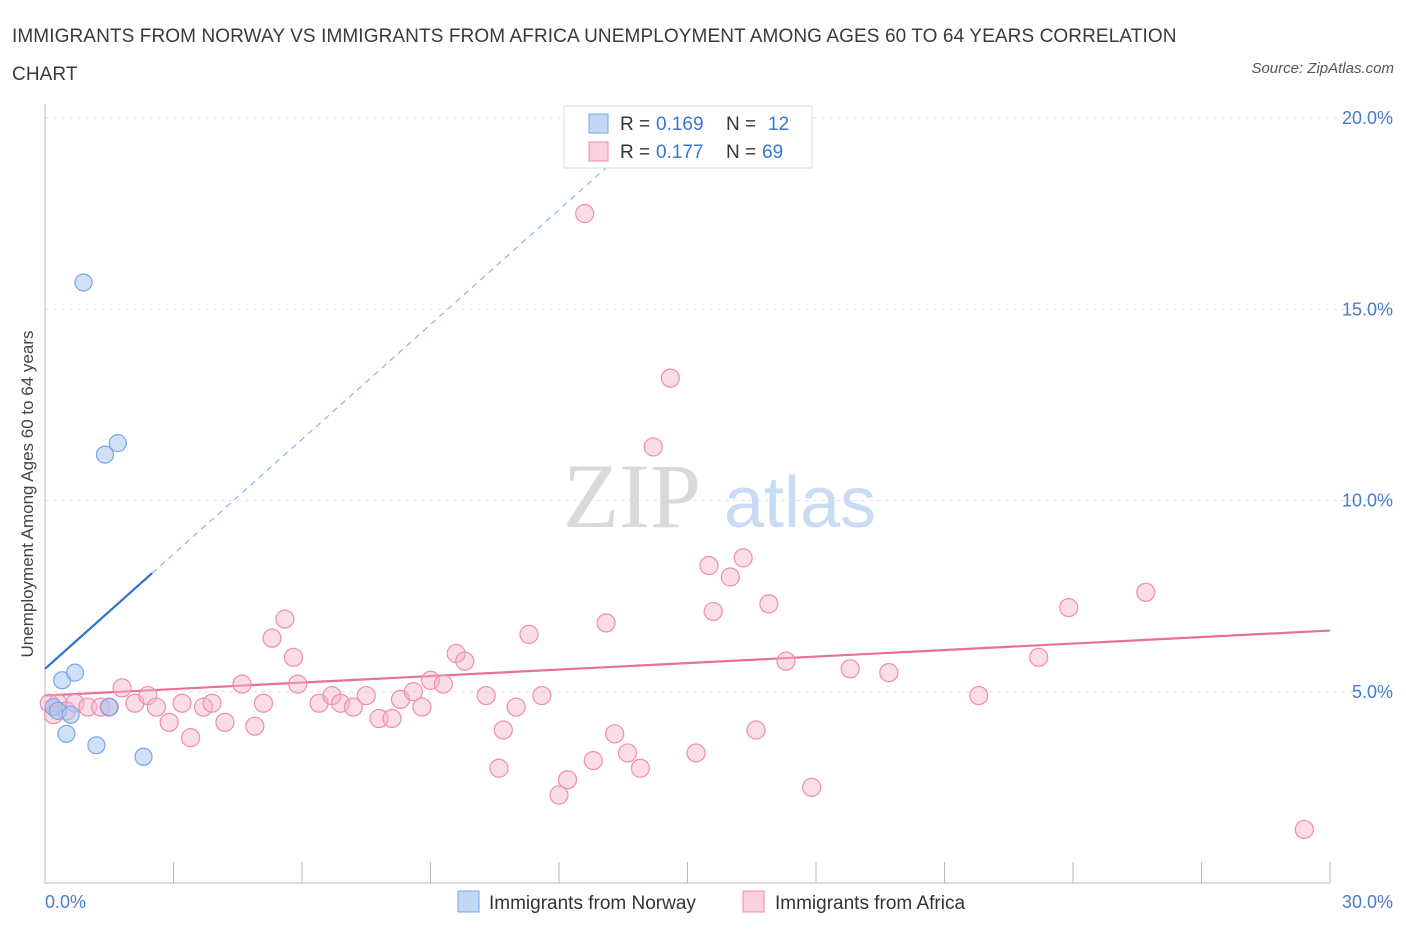 The image size is (1406, 930). What do you see at coordinates (741, 152) in the screenshot?
I see `legend-n-label-africa: N =` at bounding box center [741, 152].